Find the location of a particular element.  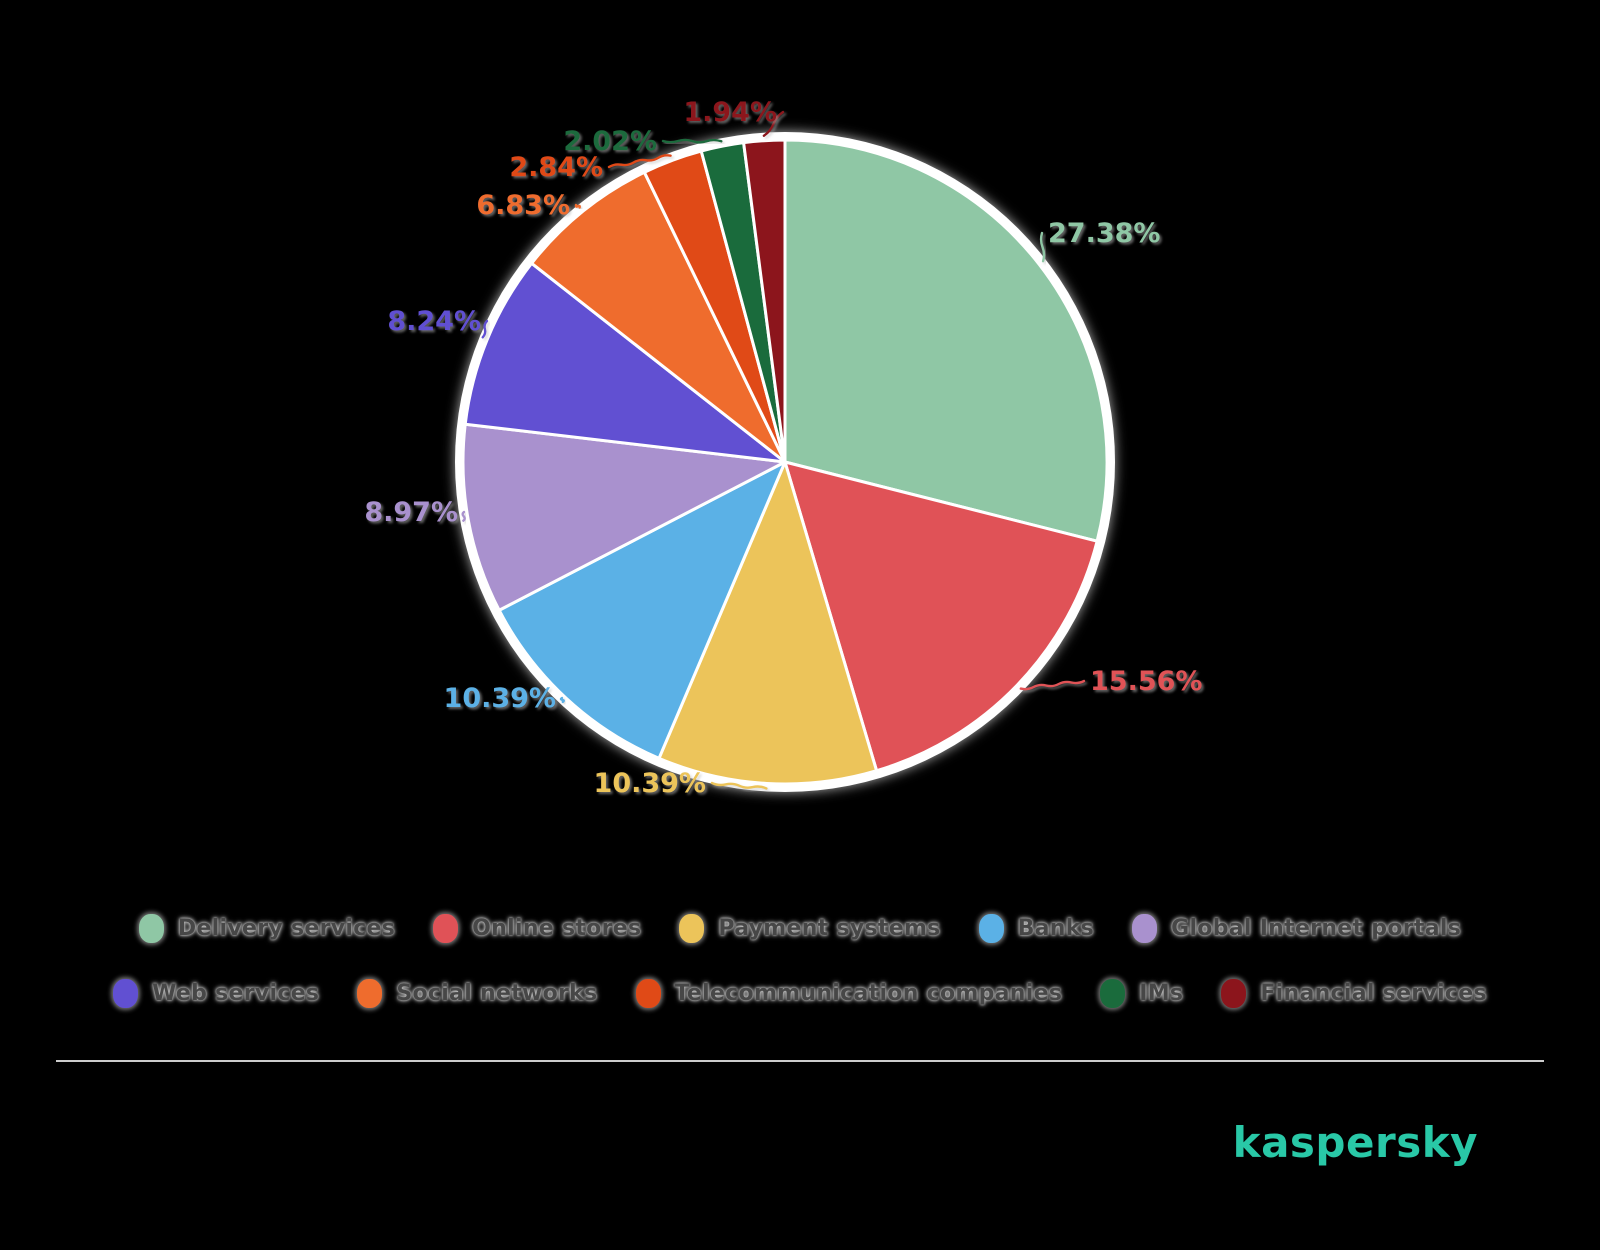

pie-slice-social-networks is located at coordinates (658, 317).